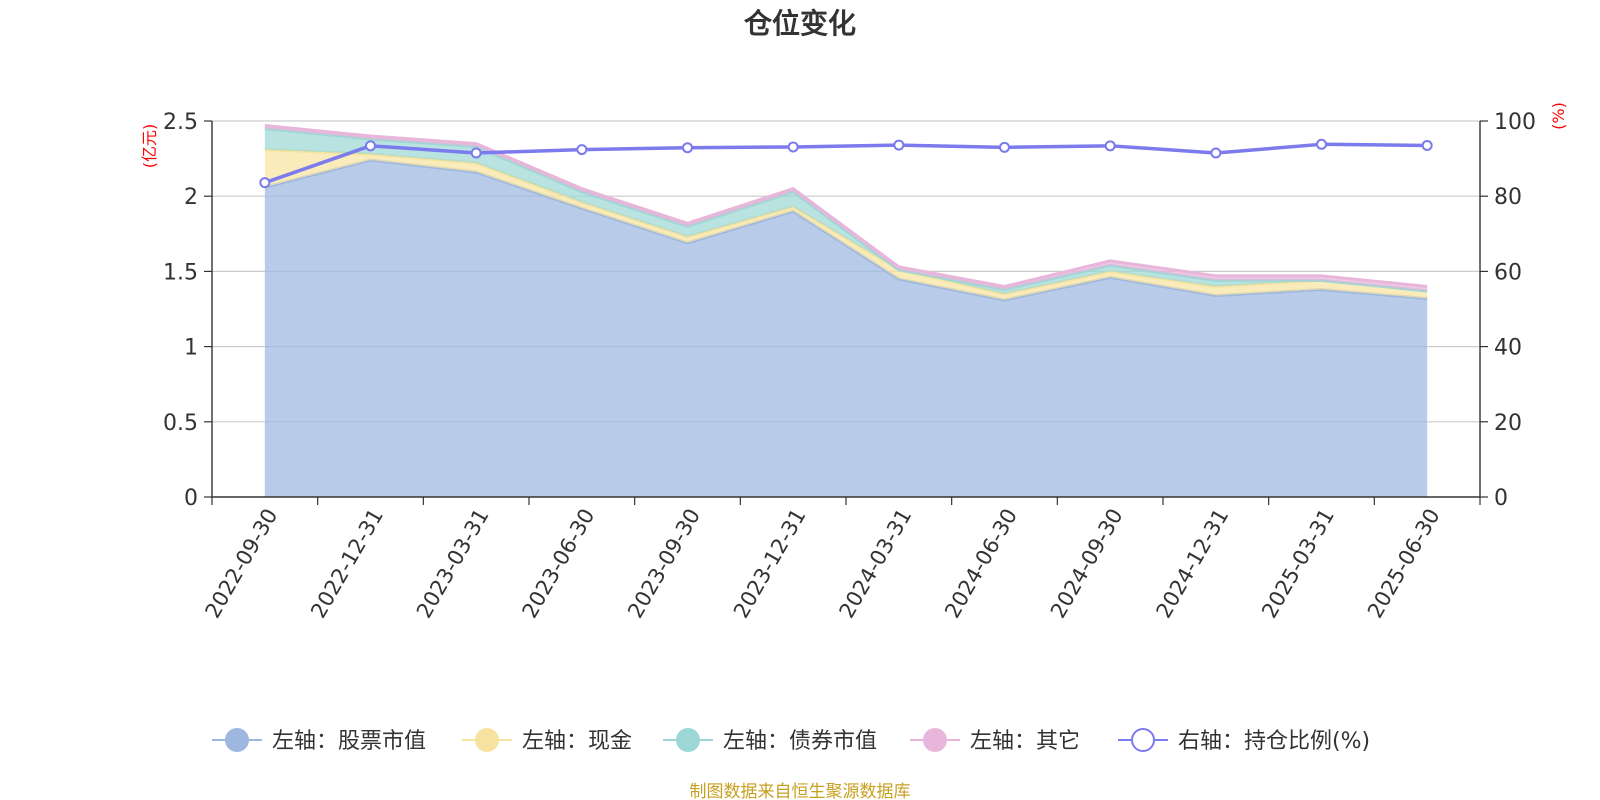  Describe the element at coordinates (149, 146) in the screenshot. I see `left-axis-unit: (亿元)` at that location.